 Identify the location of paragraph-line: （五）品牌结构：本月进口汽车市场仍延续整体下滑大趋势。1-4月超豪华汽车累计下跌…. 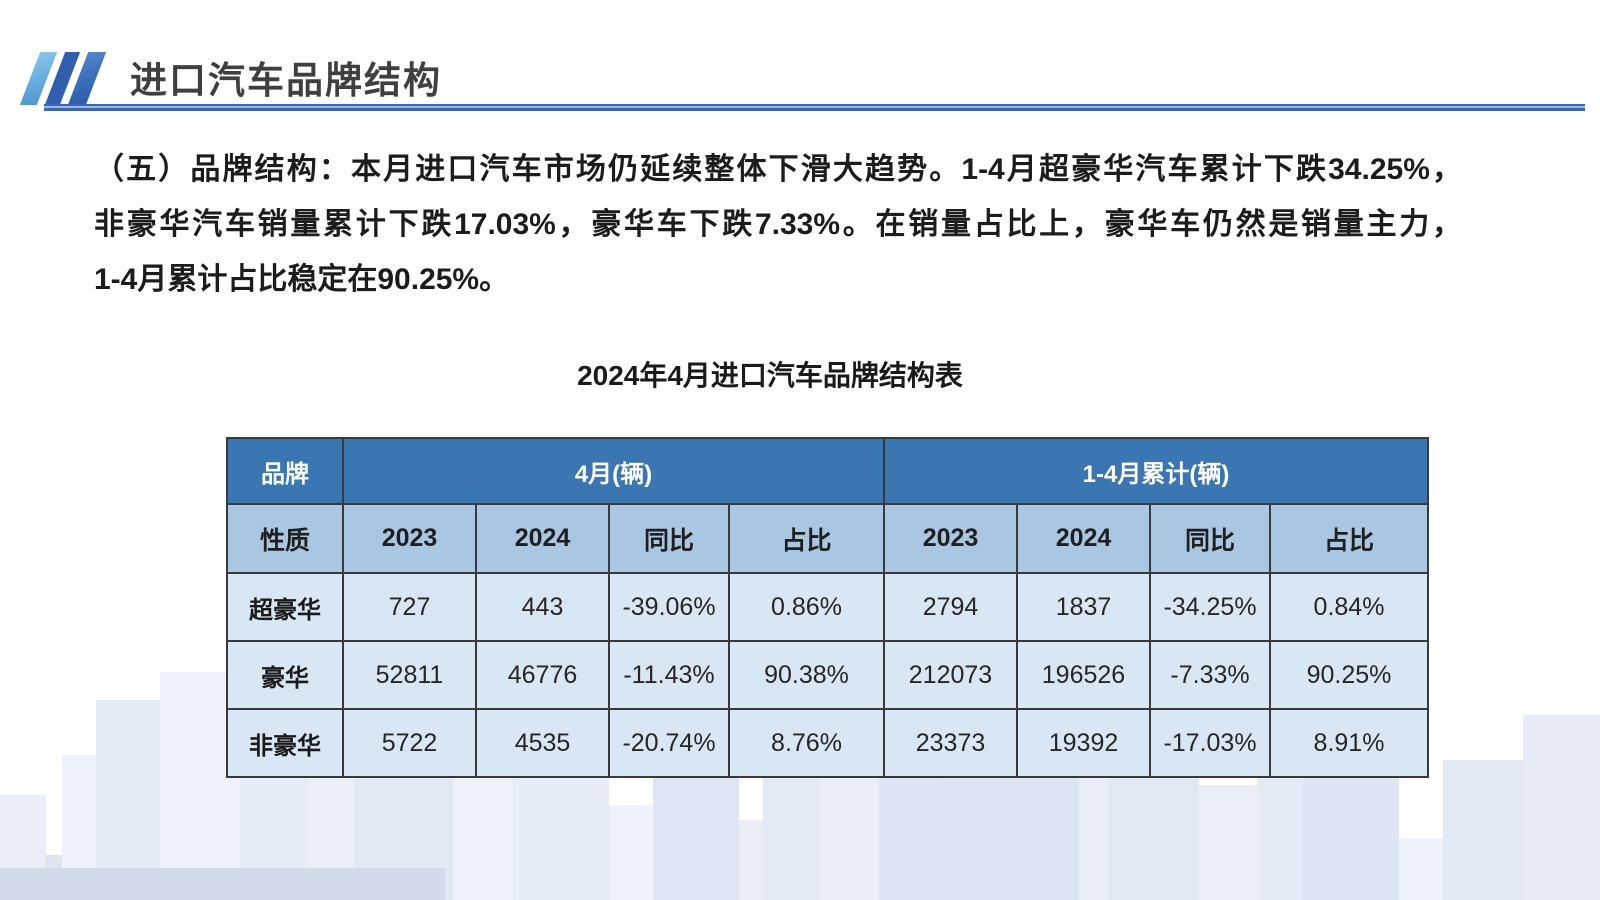
(778, 169).